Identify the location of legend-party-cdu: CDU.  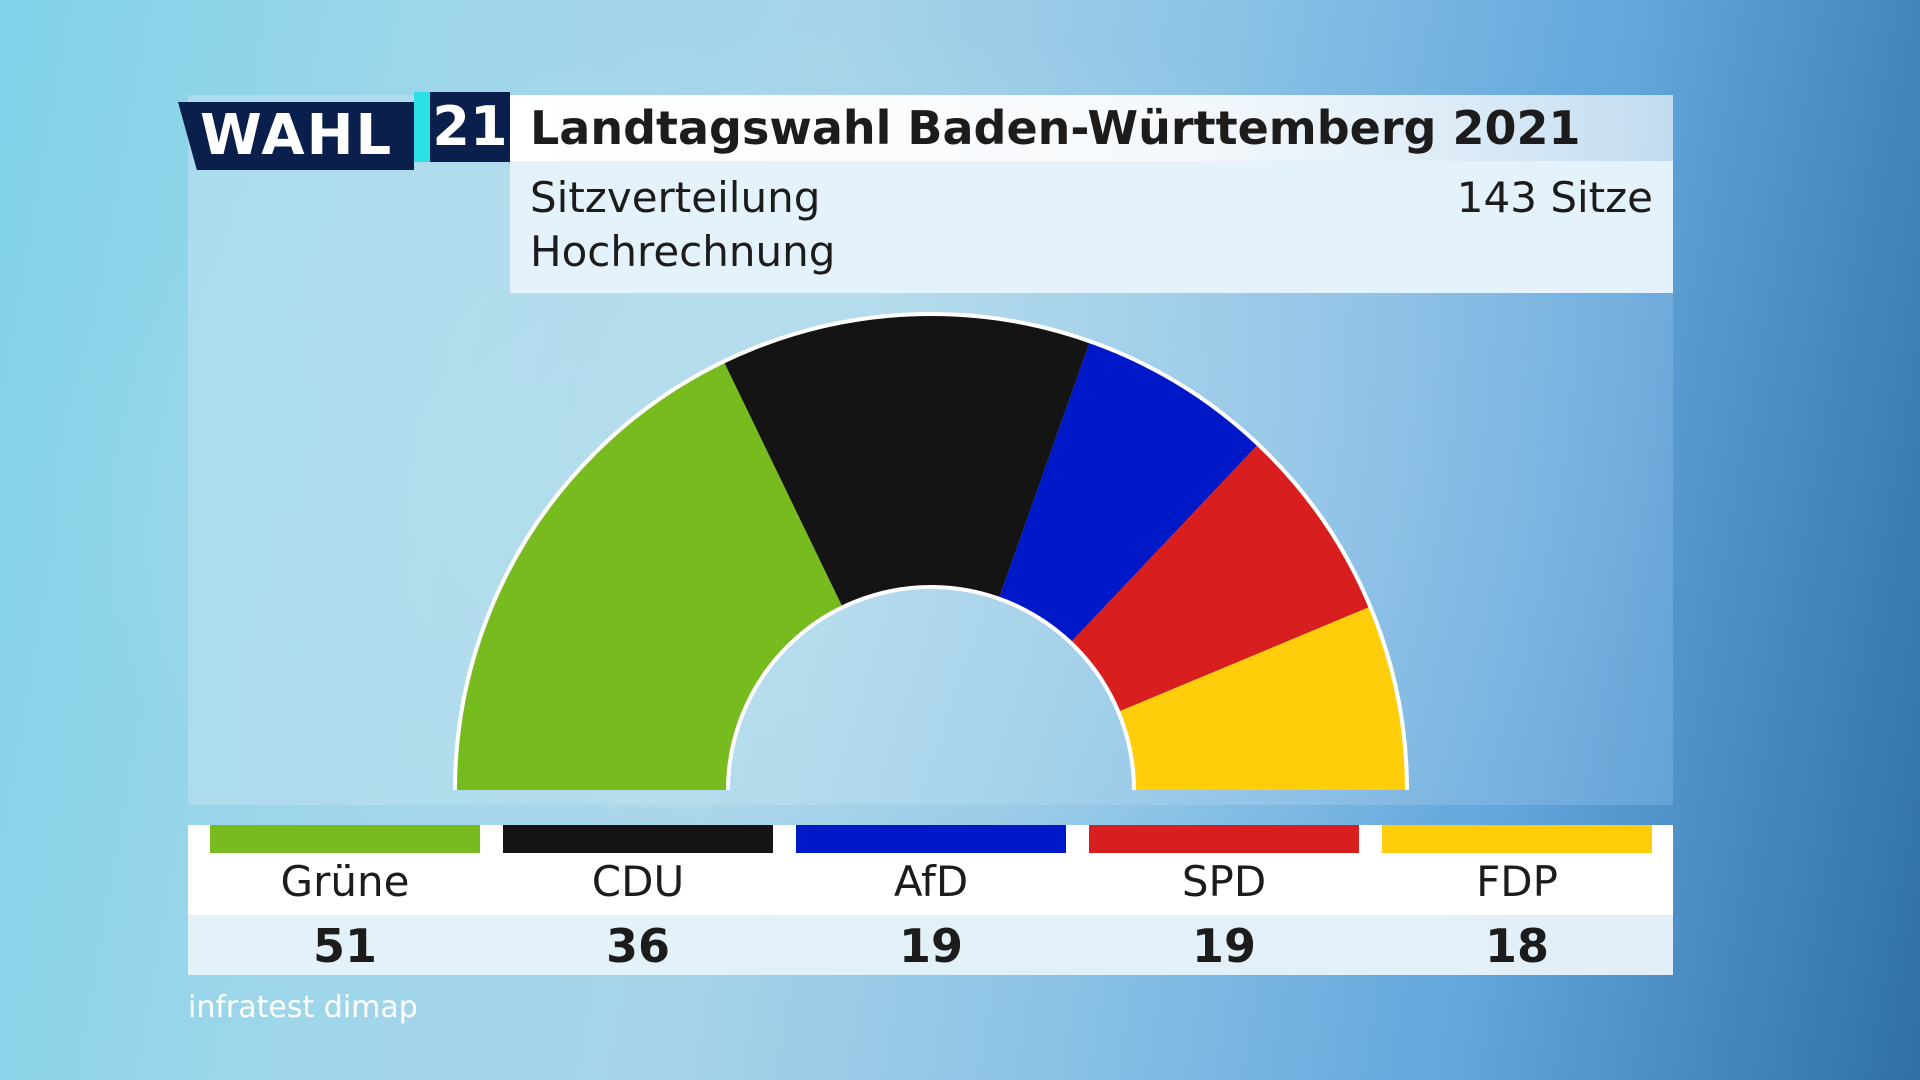
(638, 881).